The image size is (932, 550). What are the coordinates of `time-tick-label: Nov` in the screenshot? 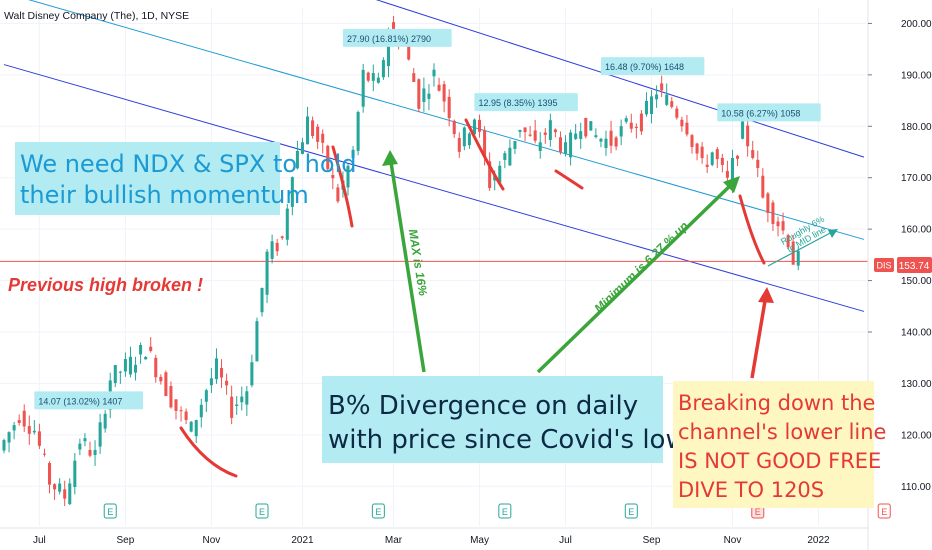 It's located at (733, 540).